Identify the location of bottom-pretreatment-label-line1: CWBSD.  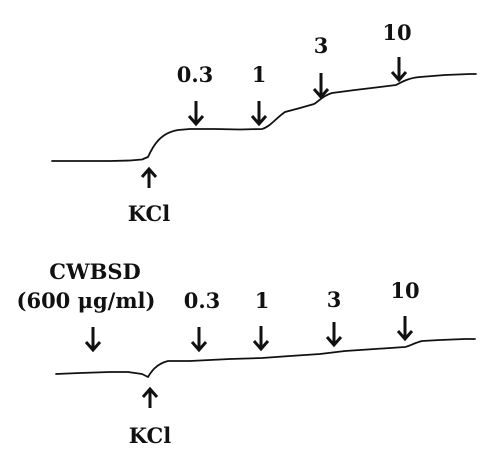
(94, 271).